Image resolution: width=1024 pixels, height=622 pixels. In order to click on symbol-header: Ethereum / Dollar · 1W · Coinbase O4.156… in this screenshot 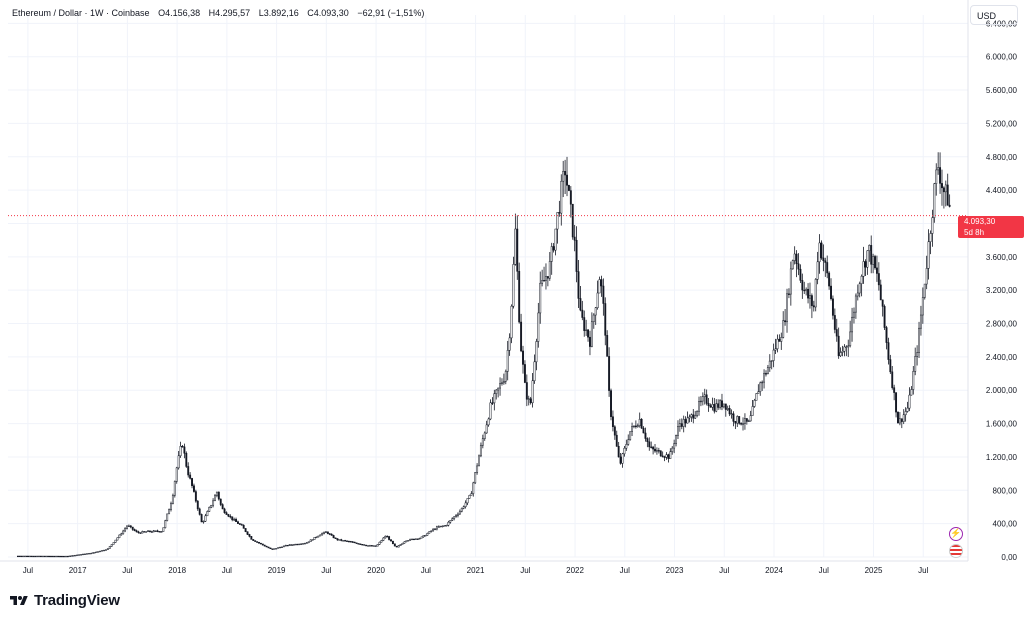, I will do `click(221, 13)`.